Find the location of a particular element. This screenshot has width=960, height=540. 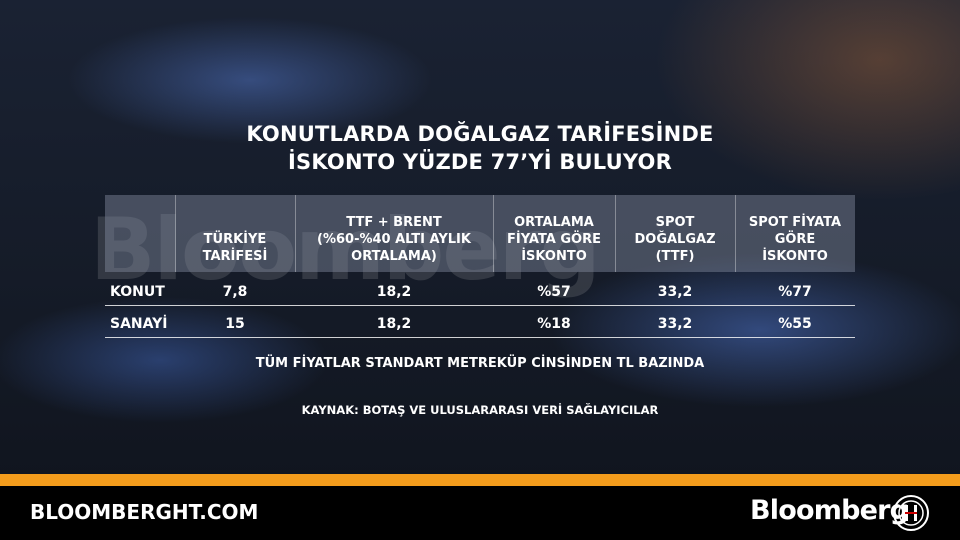

watermark: Bloomberg is located at coordinates (345, 250).